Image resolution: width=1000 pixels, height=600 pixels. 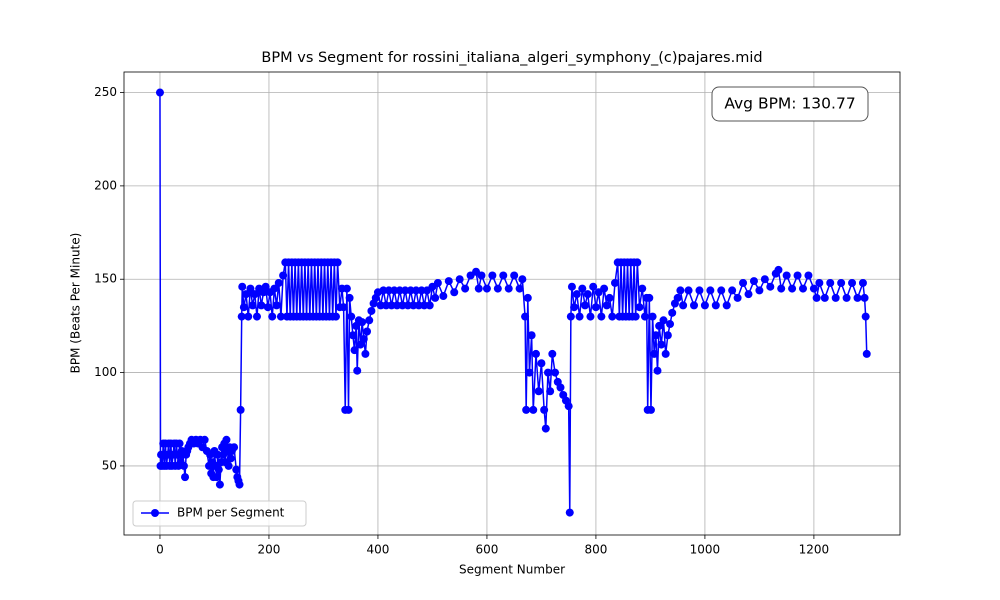 I want to click on y-tick-label: 200, so click(x=105, y=185).